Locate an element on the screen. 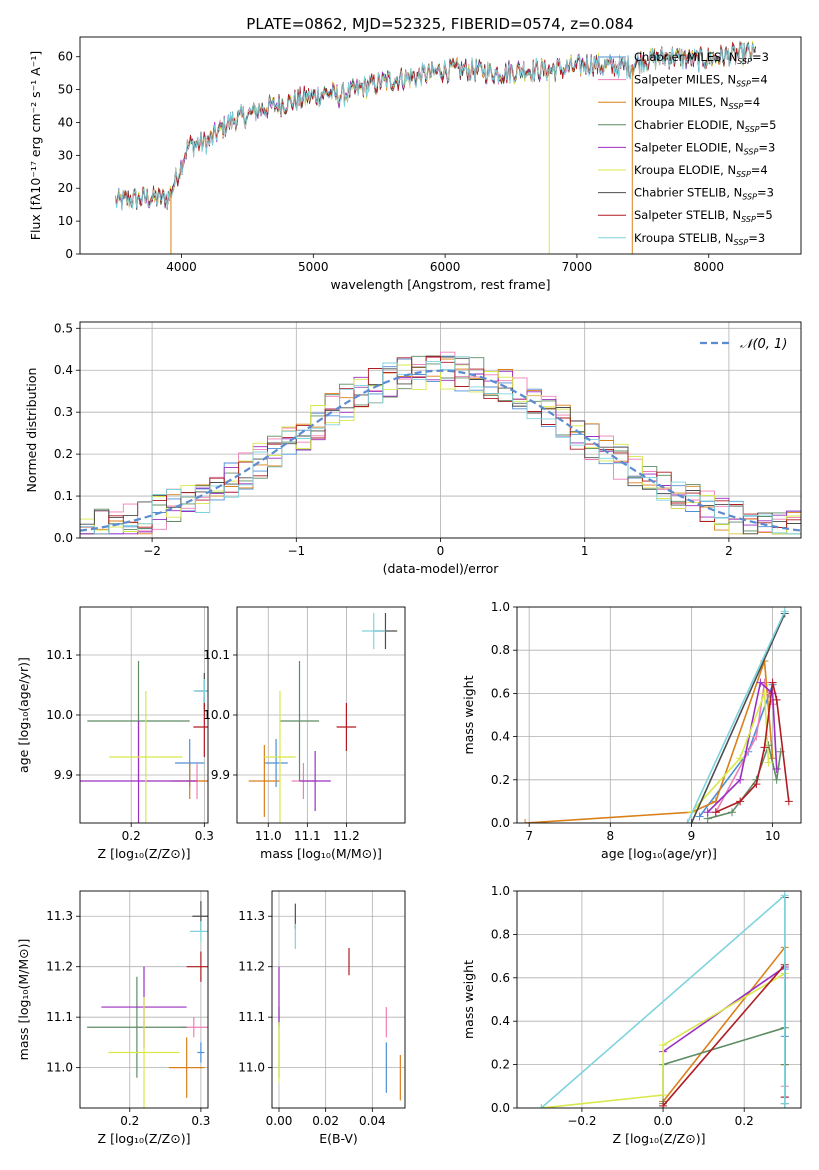 The image size is (819, 1170). legend-label: Chabrier MILES, N is located at coordinates (685, 57).